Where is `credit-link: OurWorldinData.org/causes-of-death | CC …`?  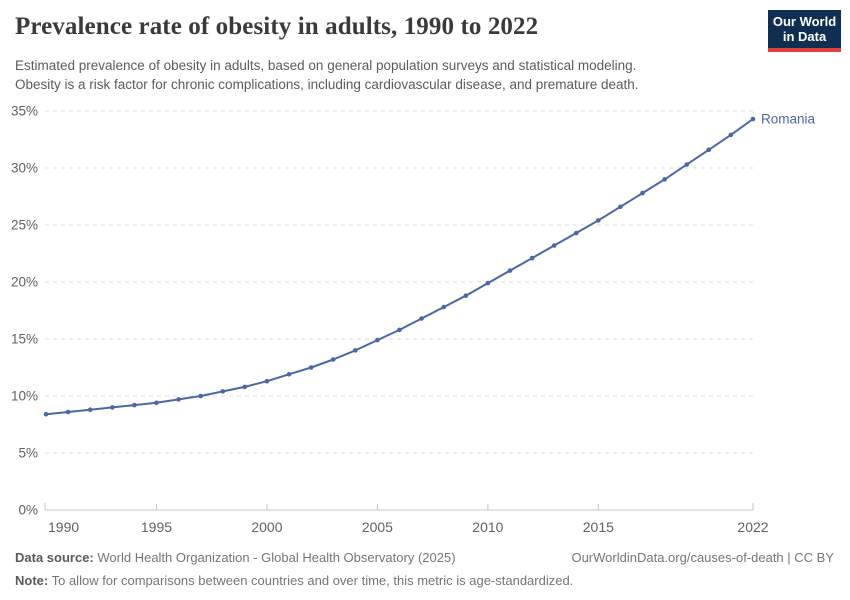 credit-link: OurWorldinData.org/causes-of-death | CC … is located at coordinates (702, 557).